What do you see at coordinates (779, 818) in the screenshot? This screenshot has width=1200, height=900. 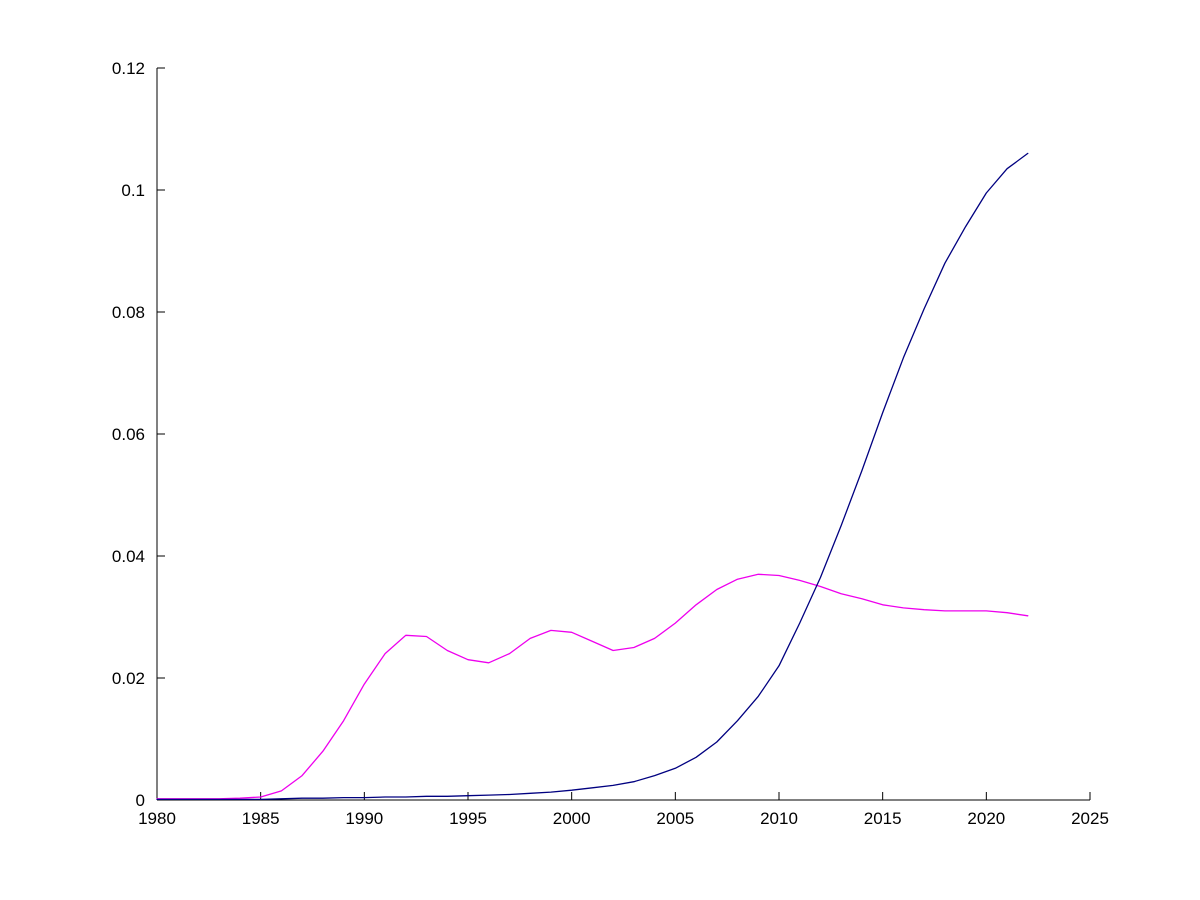 I see `x-tick-label: 2010` at bounding box center [779, 818].